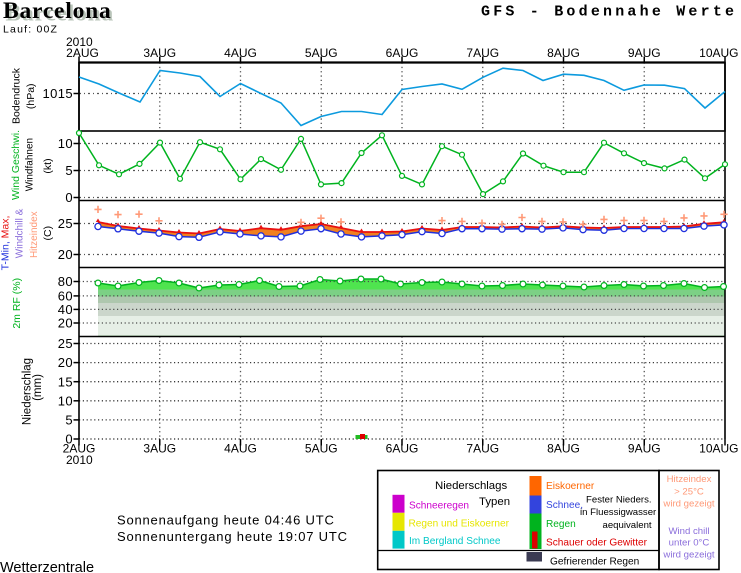  Describe the element at coordinates (609, 12) in the screenshot. I see `svg-text: GFS - Bodennahe Werte` at that location.